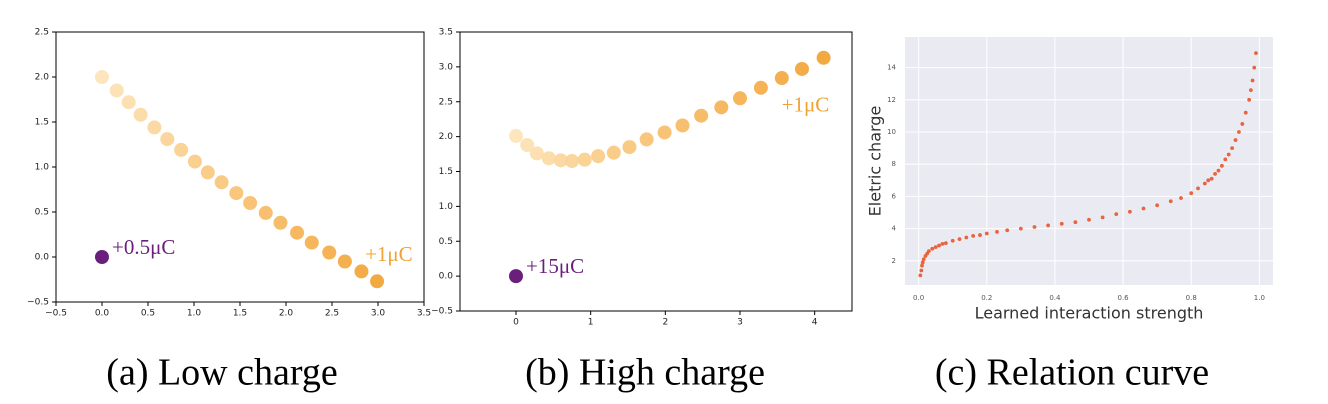  What do you see at coordinates (446, 67) in the screenshot?
I see `y-tick-label: 3.0` at bounding box center [446, 67].